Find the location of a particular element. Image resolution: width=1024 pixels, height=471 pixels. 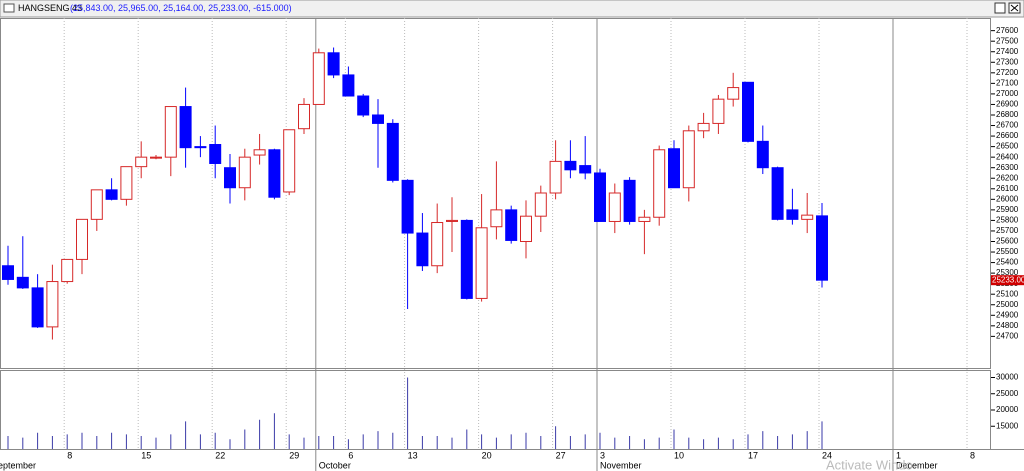

y-tick-label: 26300 is located at coordinates (1007, 167).